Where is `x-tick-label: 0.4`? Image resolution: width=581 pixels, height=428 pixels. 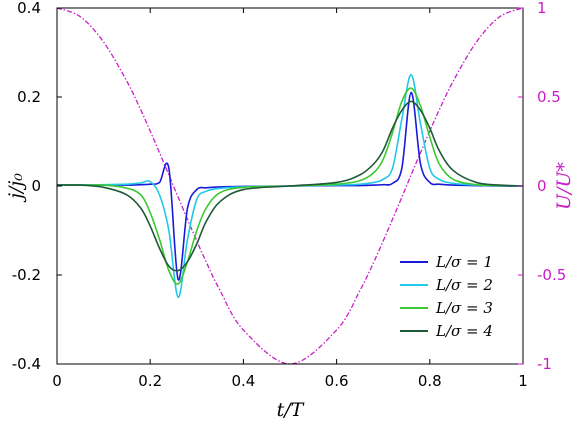
x-tick-label: 0.4 is located at coordinates (243, 381).